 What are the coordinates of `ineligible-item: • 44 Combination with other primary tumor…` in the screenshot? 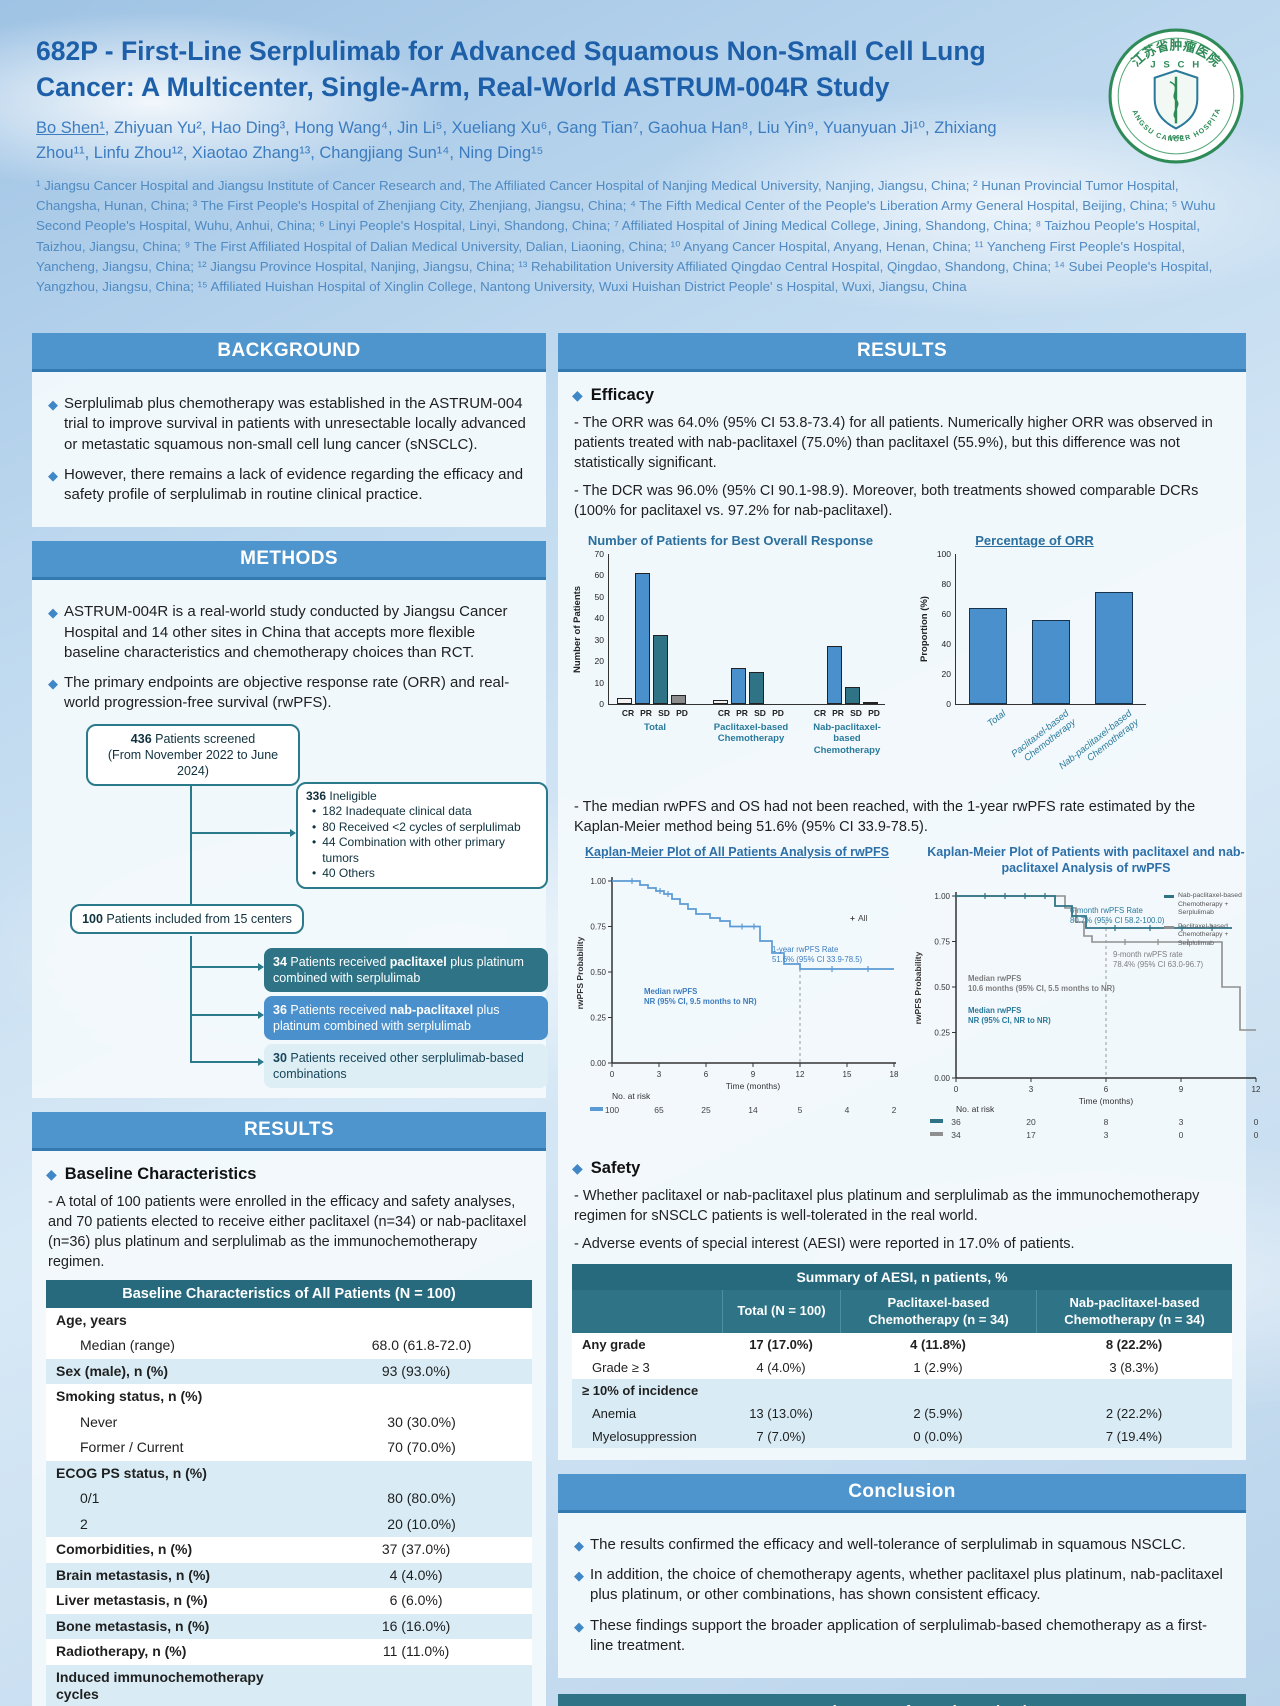 It's located at (408, 850).